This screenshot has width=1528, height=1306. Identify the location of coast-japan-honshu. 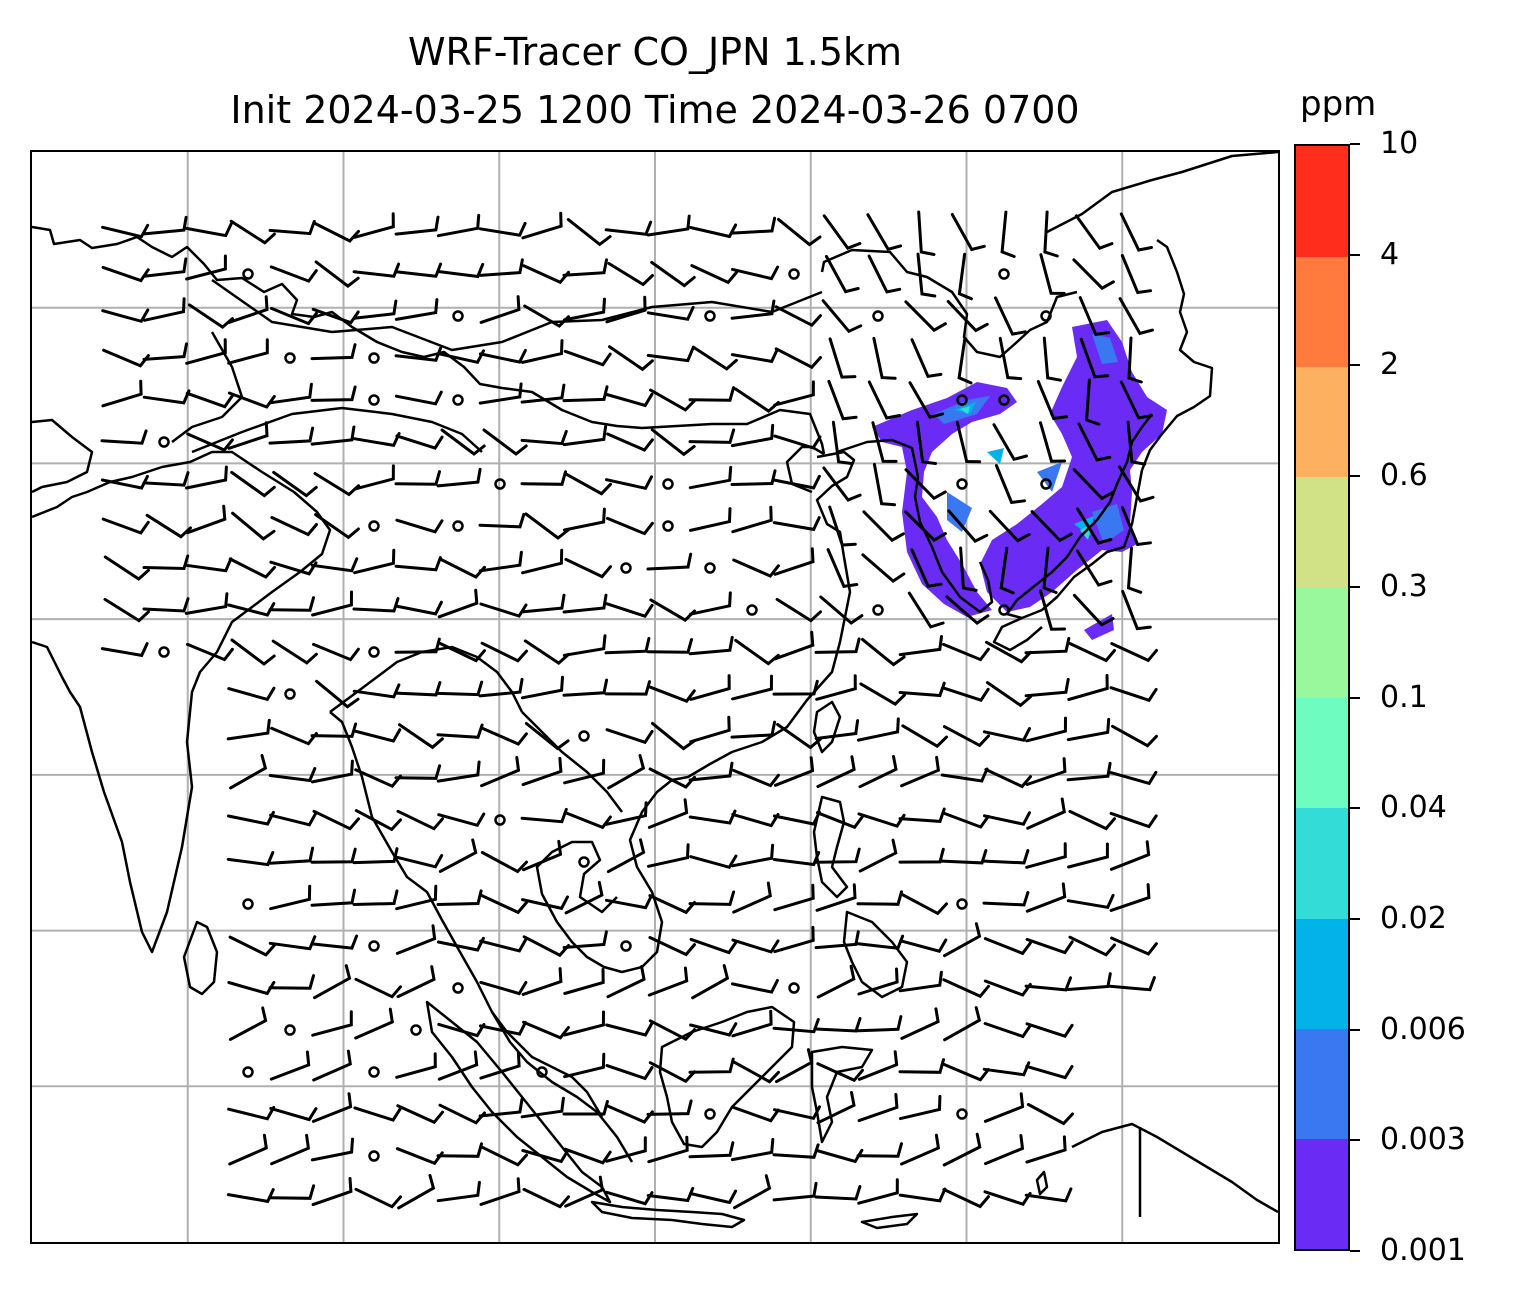
(1079, 516).